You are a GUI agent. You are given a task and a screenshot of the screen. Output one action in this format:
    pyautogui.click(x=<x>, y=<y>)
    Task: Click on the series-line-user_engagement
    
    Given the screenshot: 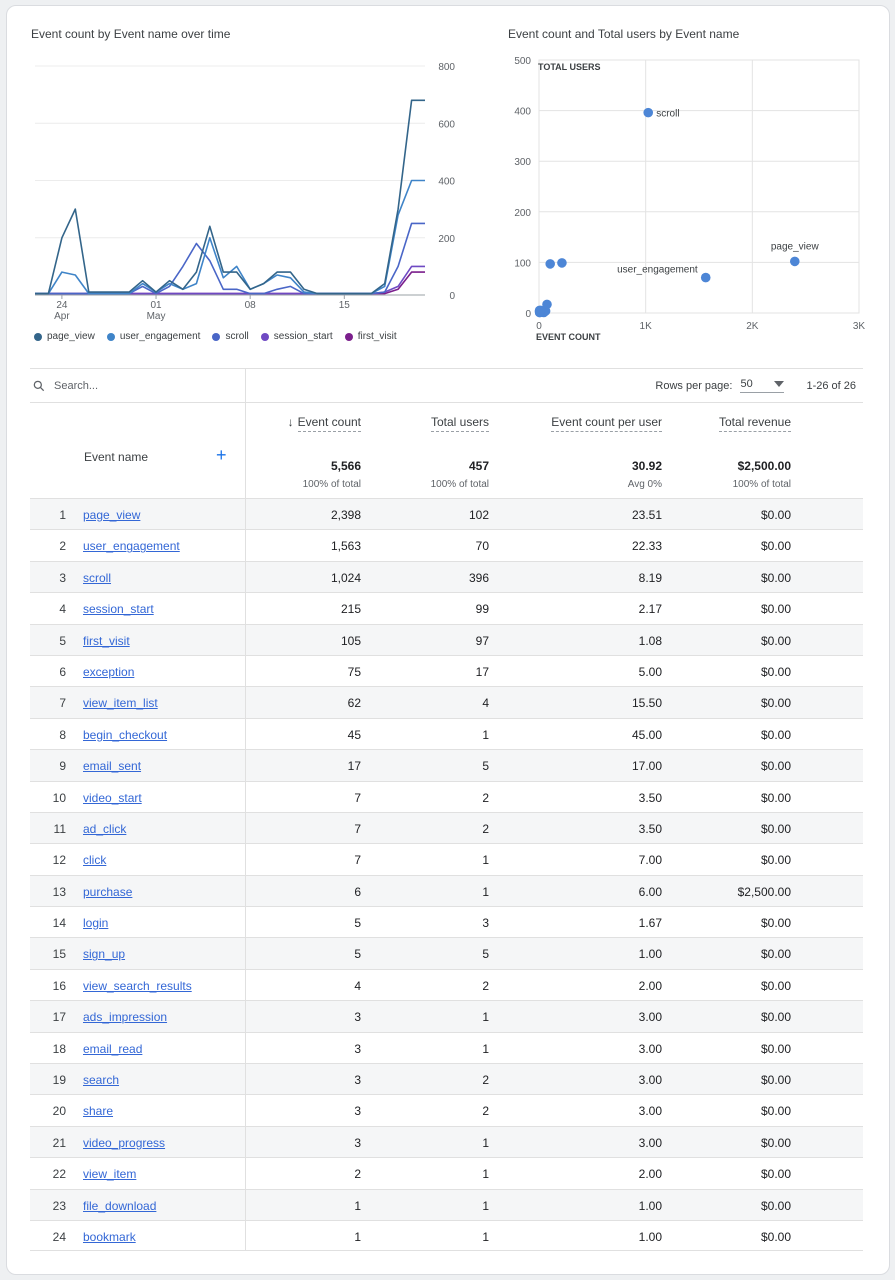 What is the action you would take?
    pyautogui.click(x=230, y=237)
    